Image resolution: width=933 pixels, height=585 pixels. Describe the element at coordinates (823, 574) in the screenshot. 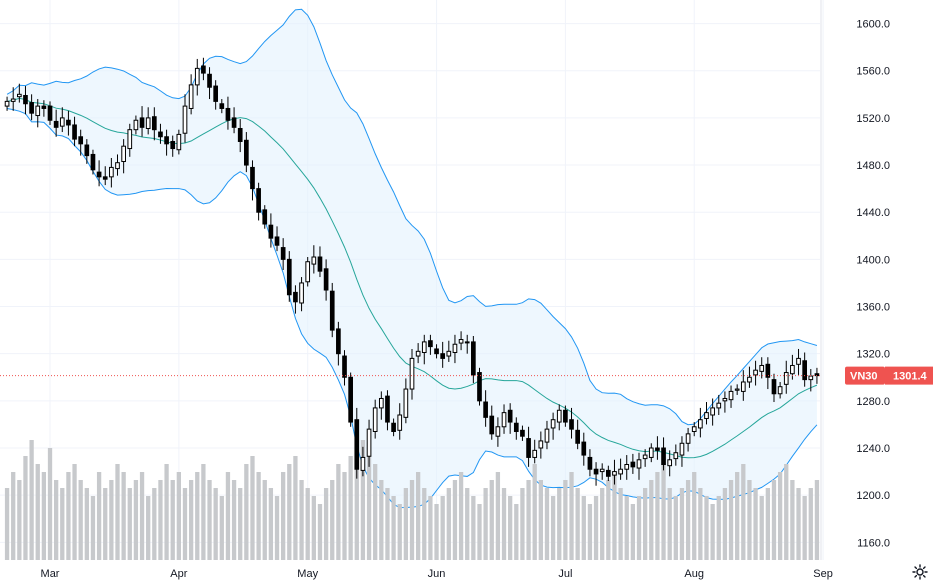

I see `x-tick-label: Sep` at that location.